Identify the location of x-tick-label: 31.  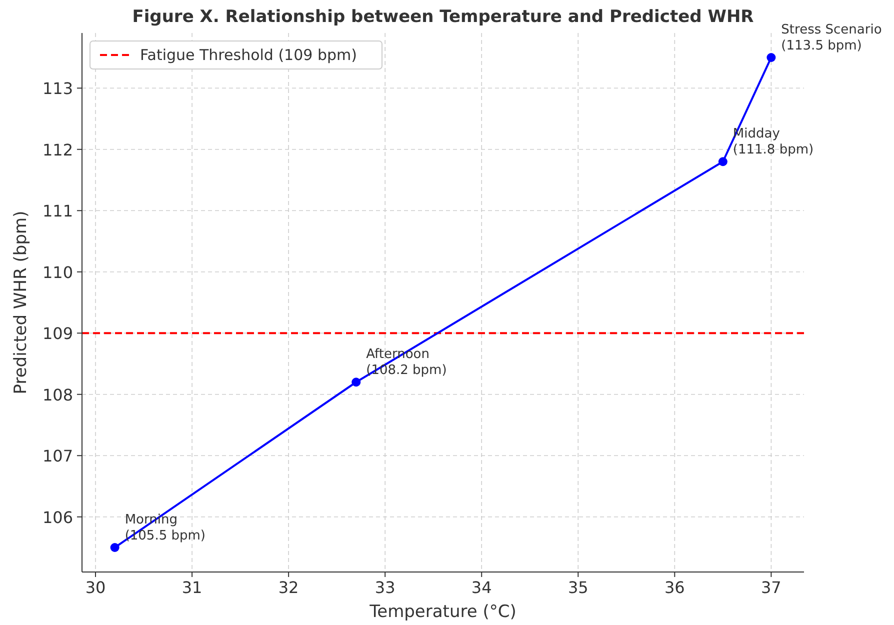
(192, 587).